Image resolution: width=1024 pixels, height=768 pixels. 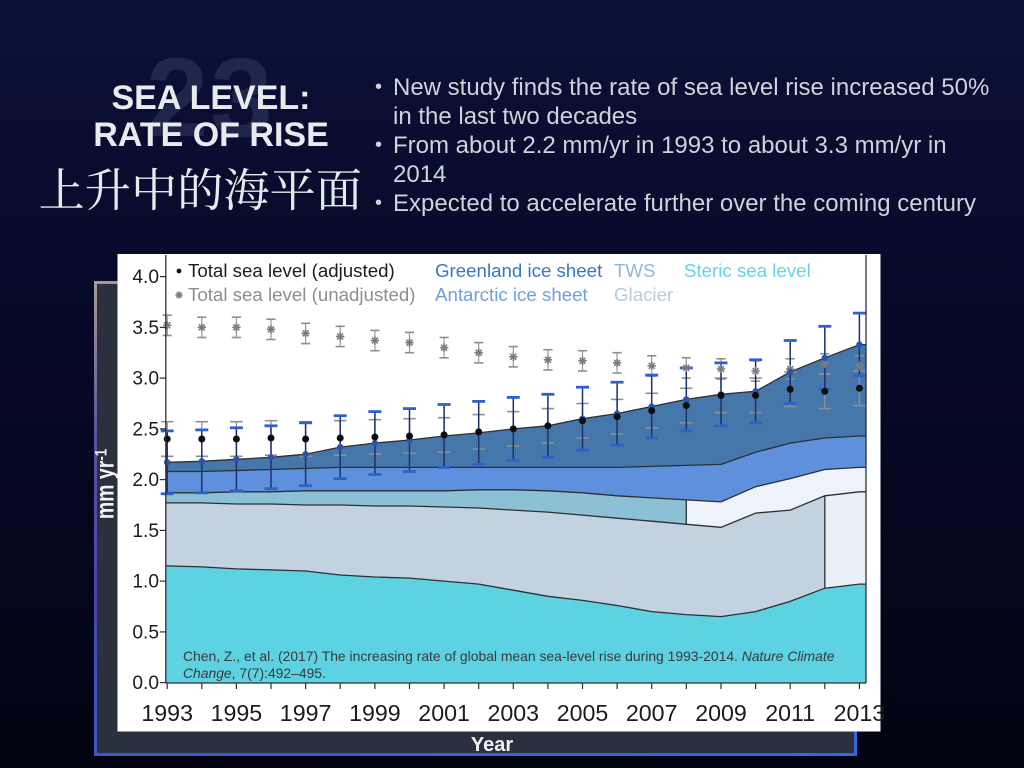 I want to click on svg-text: 1.5, so click(x=145, y=531).